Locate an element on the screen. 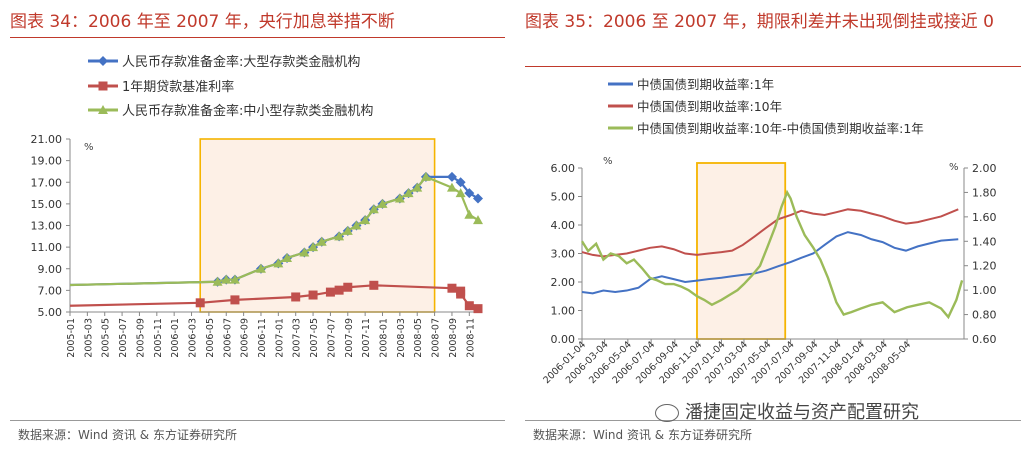  x-tick-label: 2006-03 is located at coordinates (193, 338).